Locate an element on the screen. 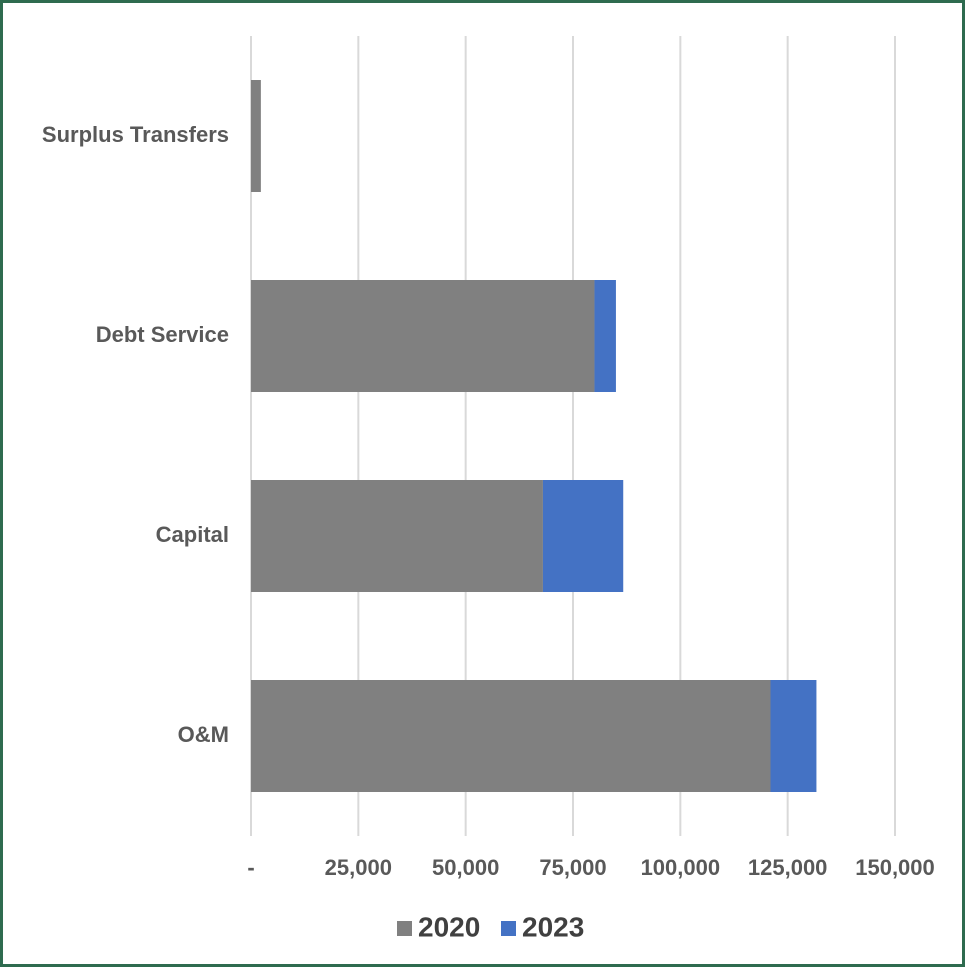  x-tick-label: 150,000 is located at coordinates (895, 867).